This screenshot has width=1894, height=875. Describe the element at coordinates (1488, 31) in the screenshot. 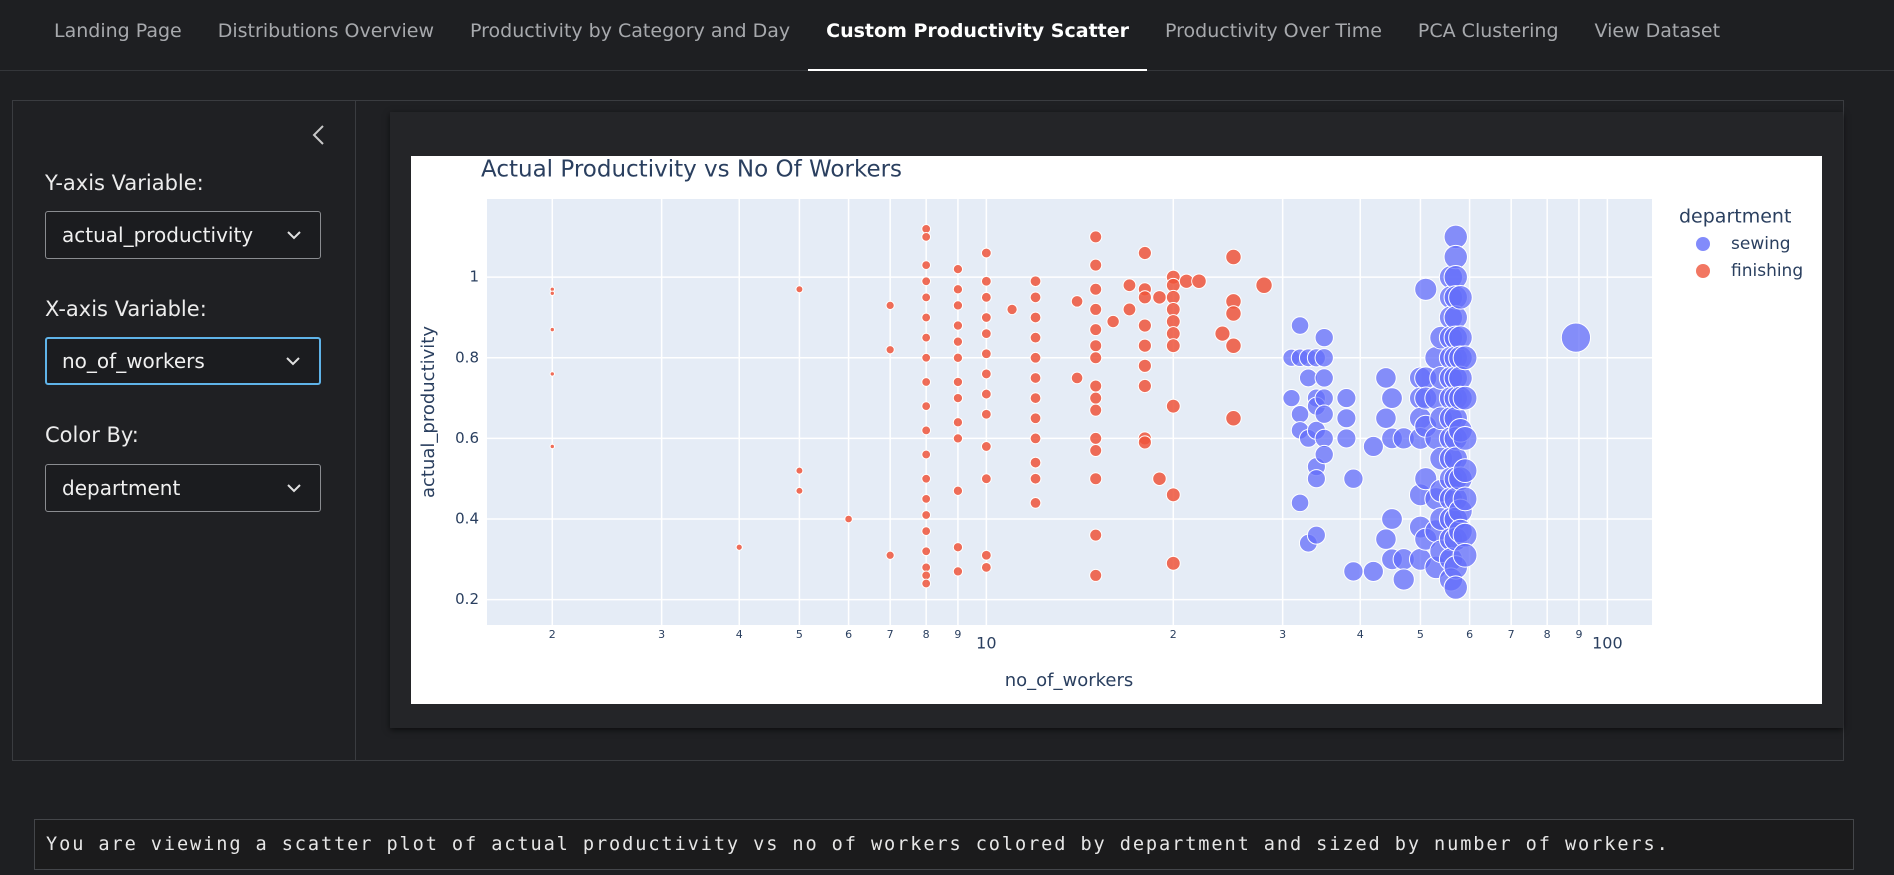

I see `nav-tab: PCA Clustering` at that location.